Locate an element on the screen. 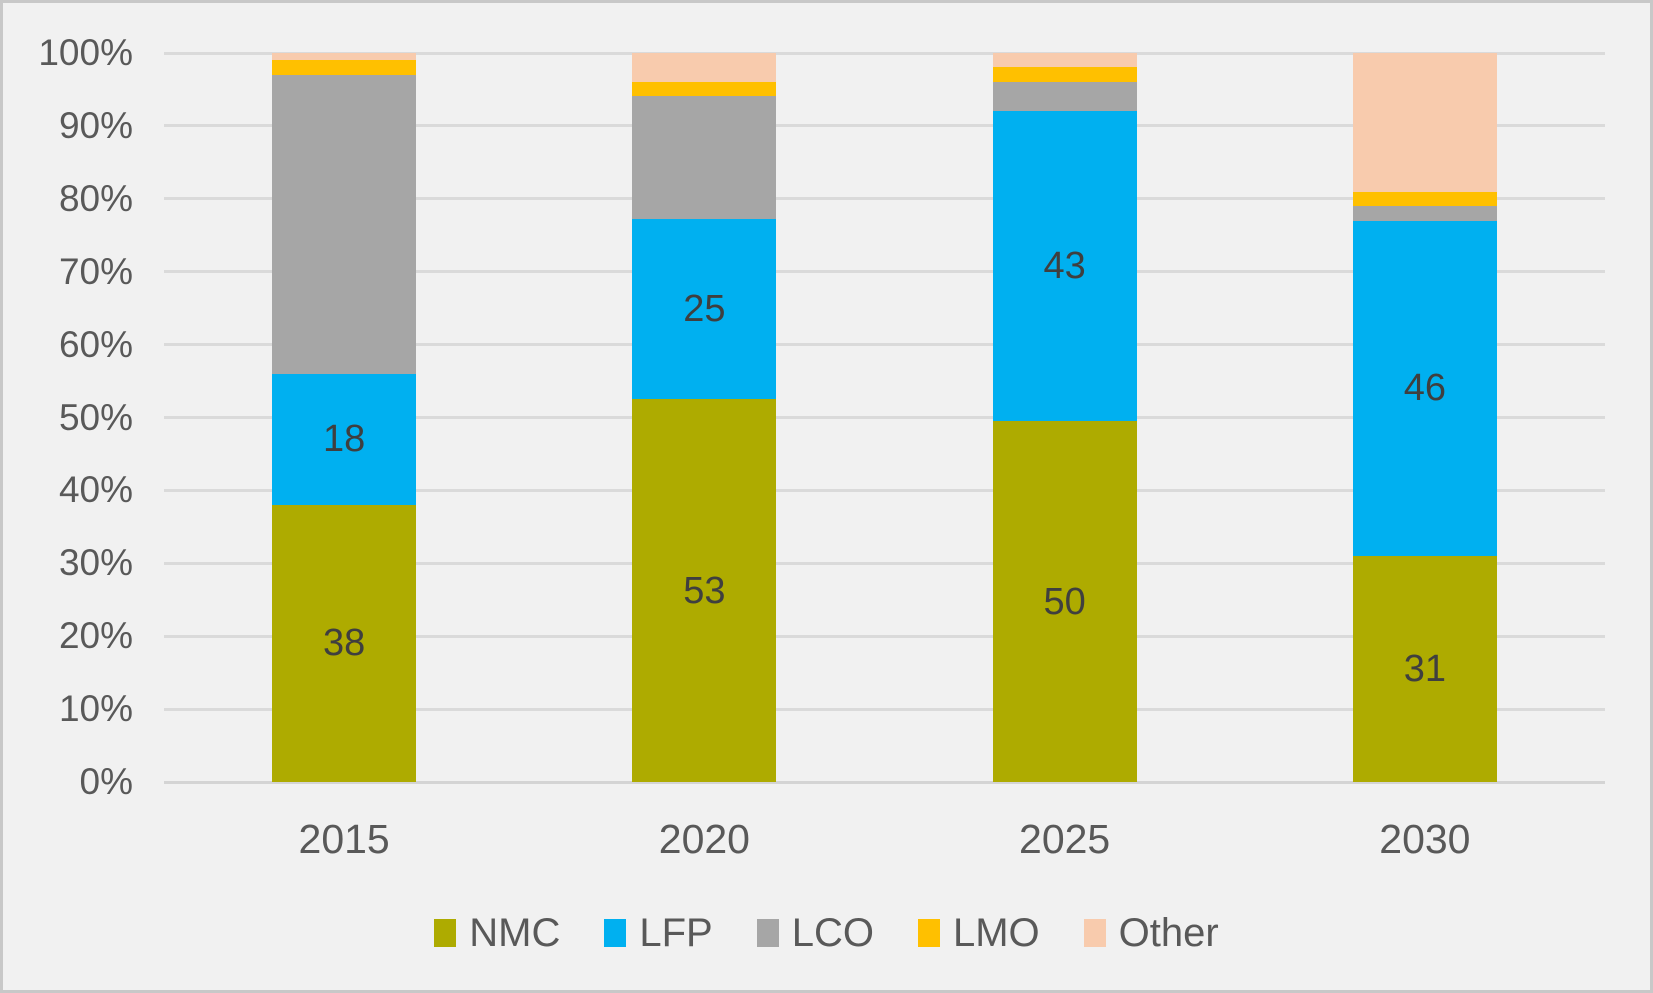 The image size is (1653, 993). legend-swatch-lfp is located at coordinates (615, 933).